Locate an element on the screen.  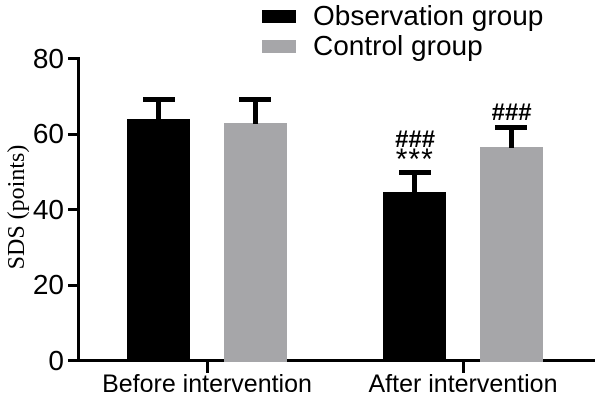
legend-label-control: Control group is located at coordinates (398, 45).